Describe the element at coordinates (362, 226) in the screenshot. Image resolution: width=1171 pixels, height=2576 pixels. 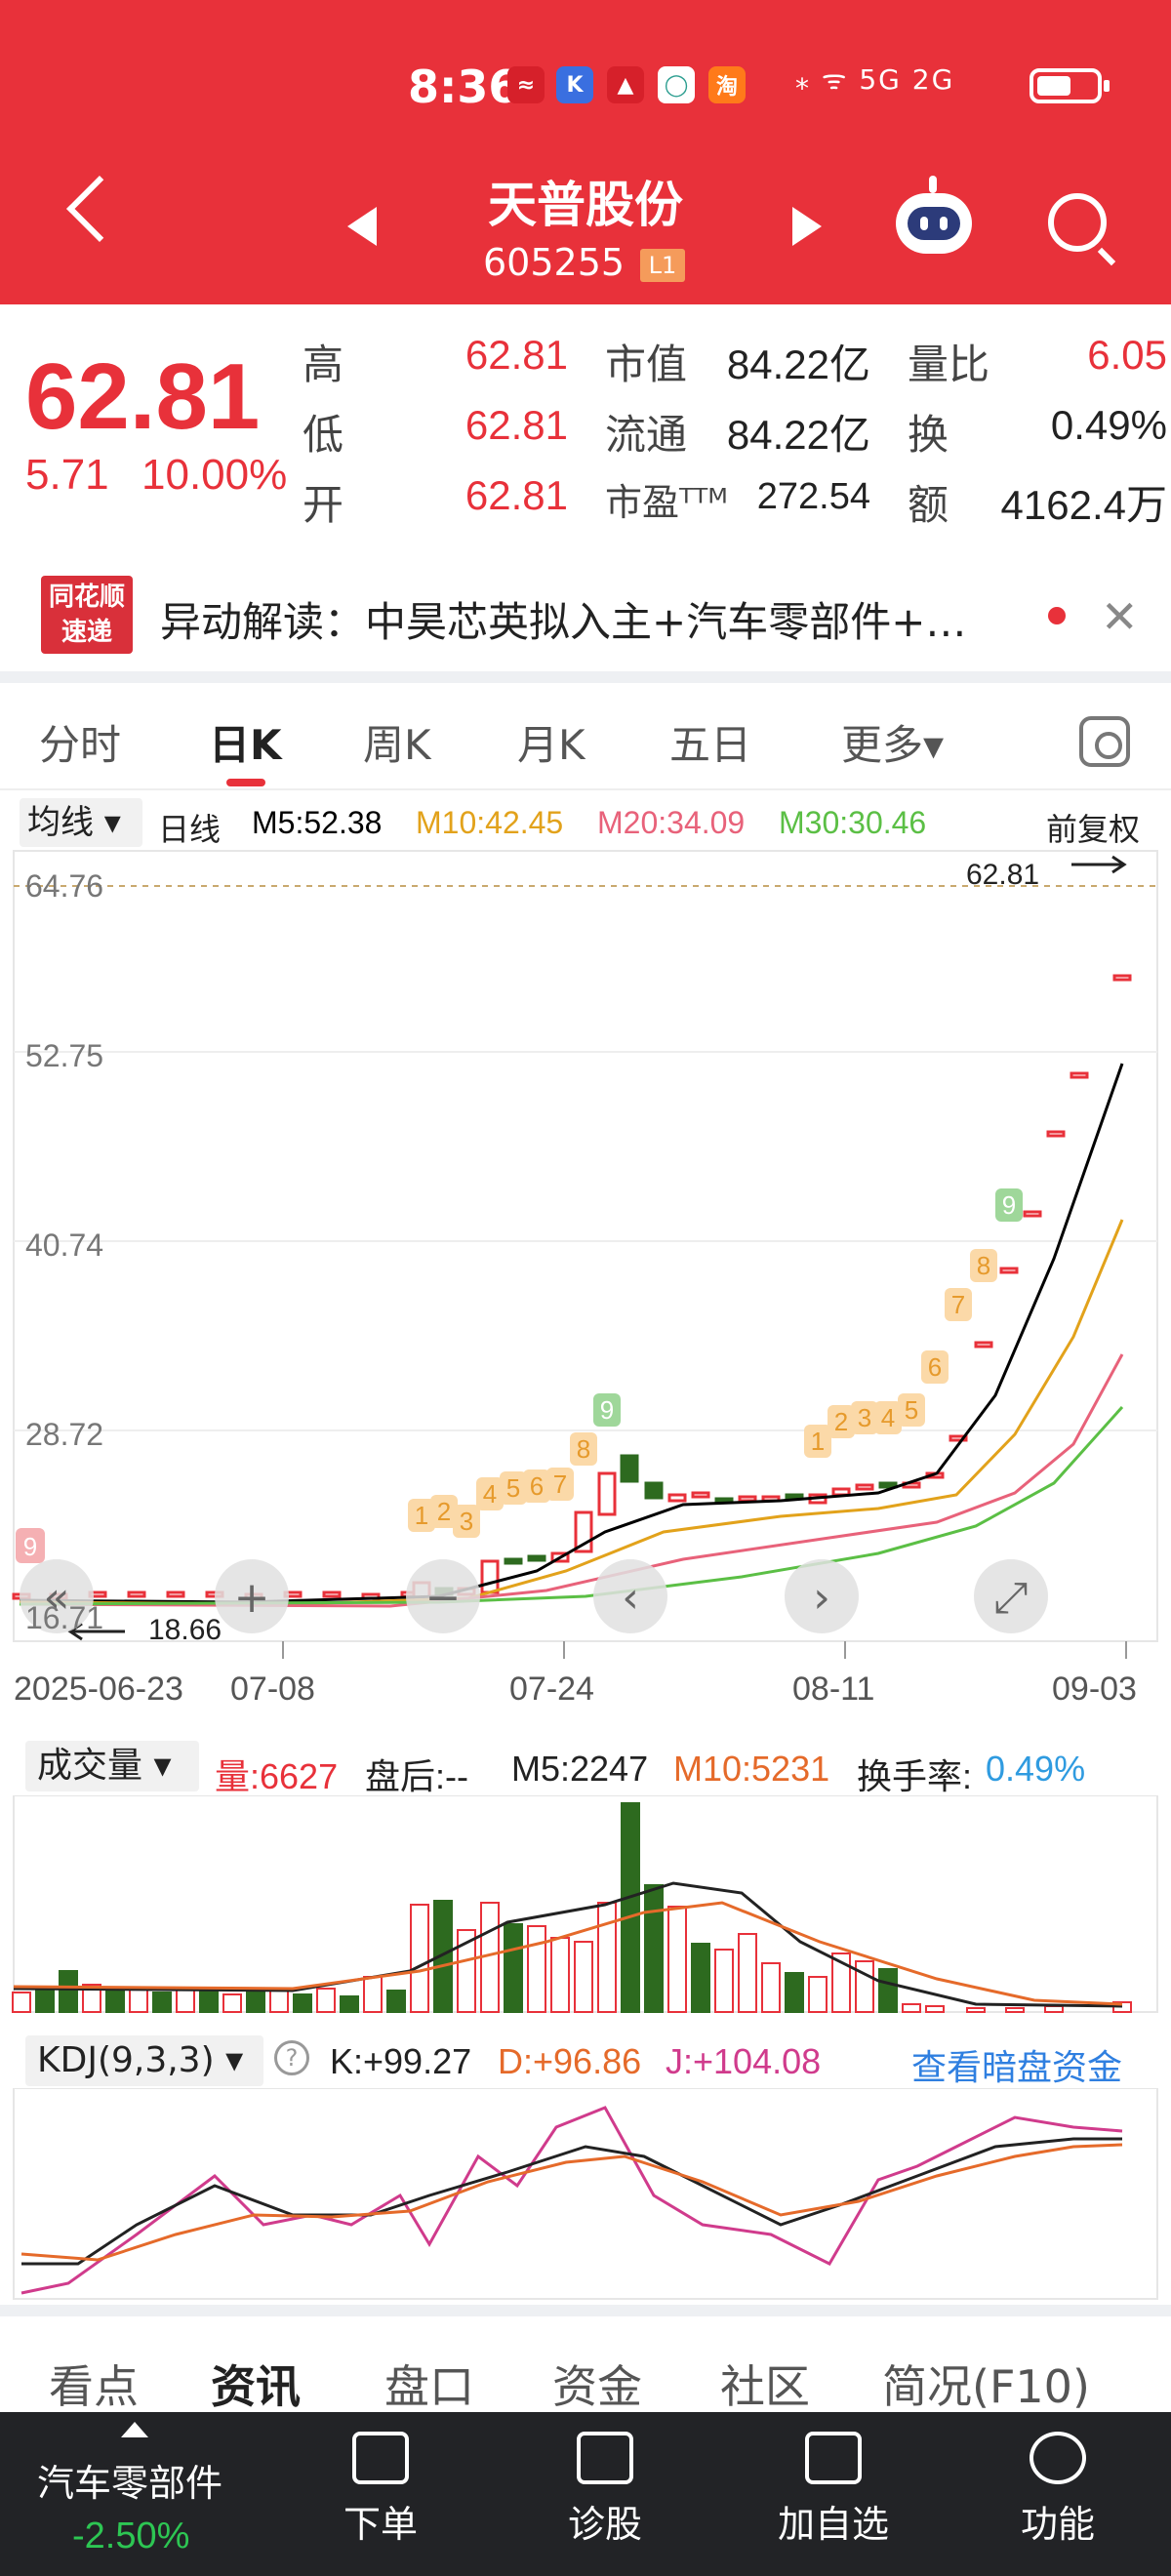
I see `prev-stock-button` at that location.